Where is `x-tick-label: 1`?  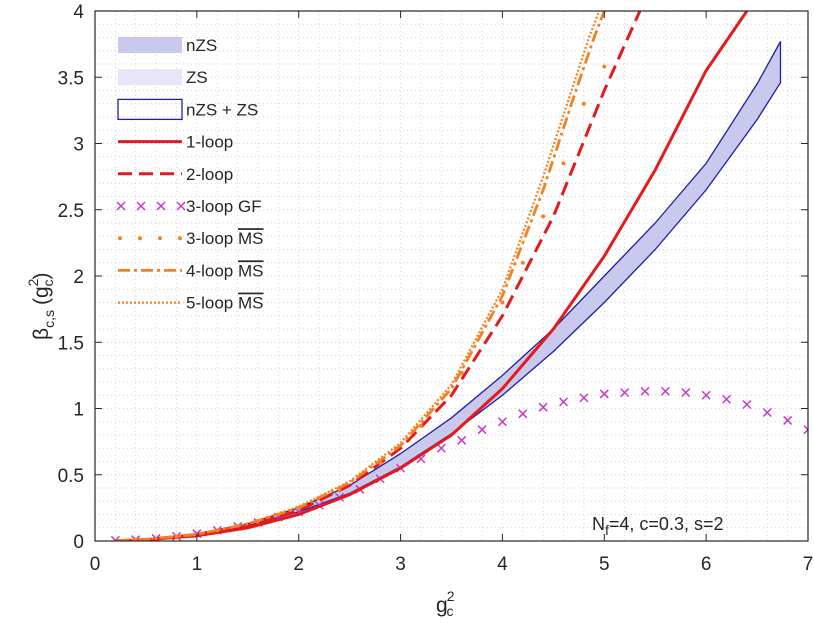
x-tick-label: 1 is located at coordinates (197, 564).